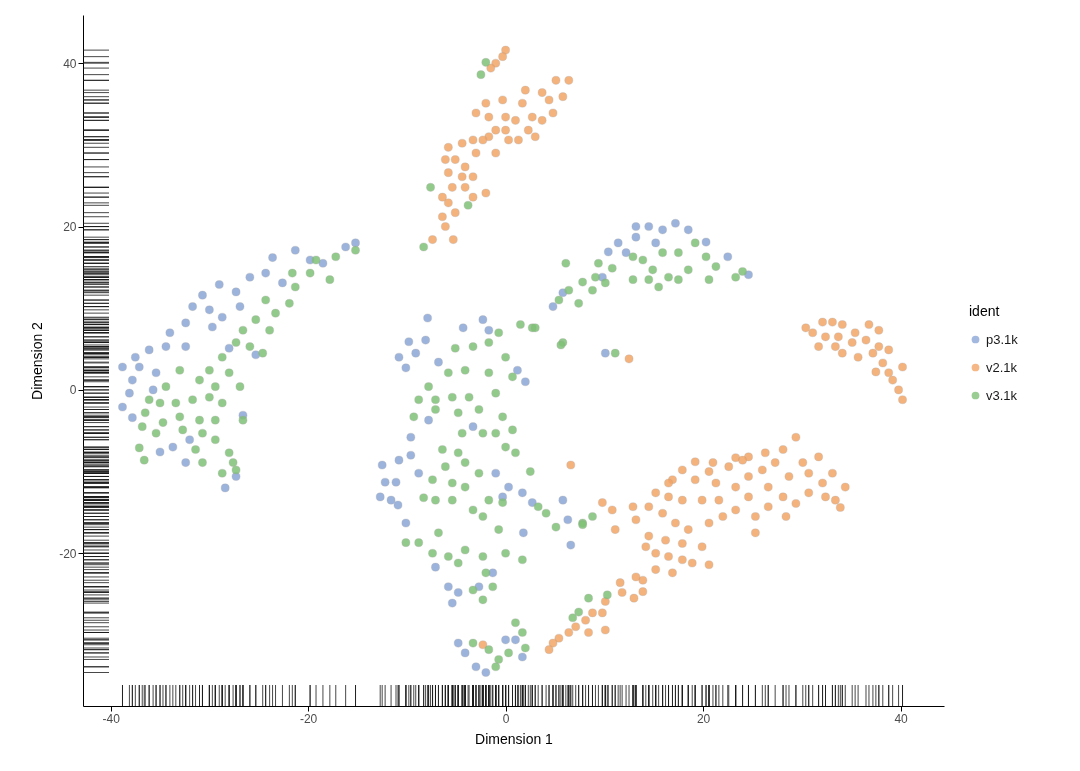 Image resolution: width=1080 pixels, height=771 pixels. What do you see at coordinates (901, 718) in the screenshot?
I see `x-tick-label: 40` at bounding box center [901, 718].